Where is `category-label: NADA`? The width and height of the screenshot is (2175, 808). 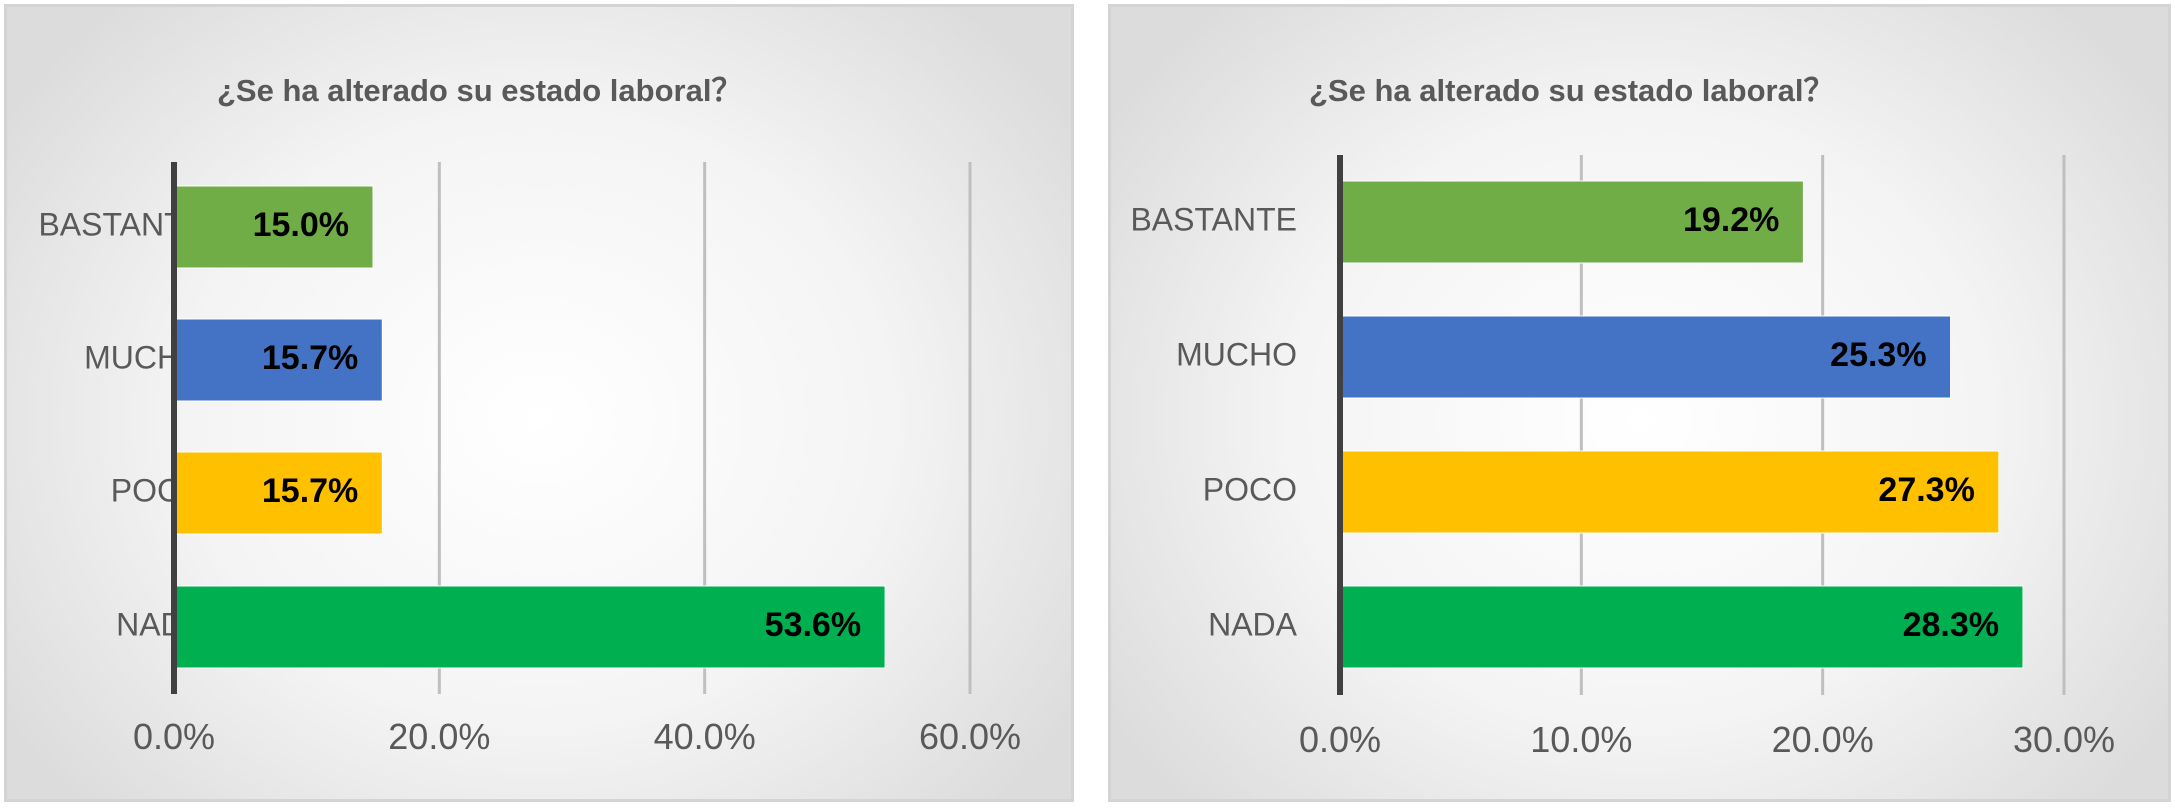
category-label: NADA is located at coordinates (1253, 624).